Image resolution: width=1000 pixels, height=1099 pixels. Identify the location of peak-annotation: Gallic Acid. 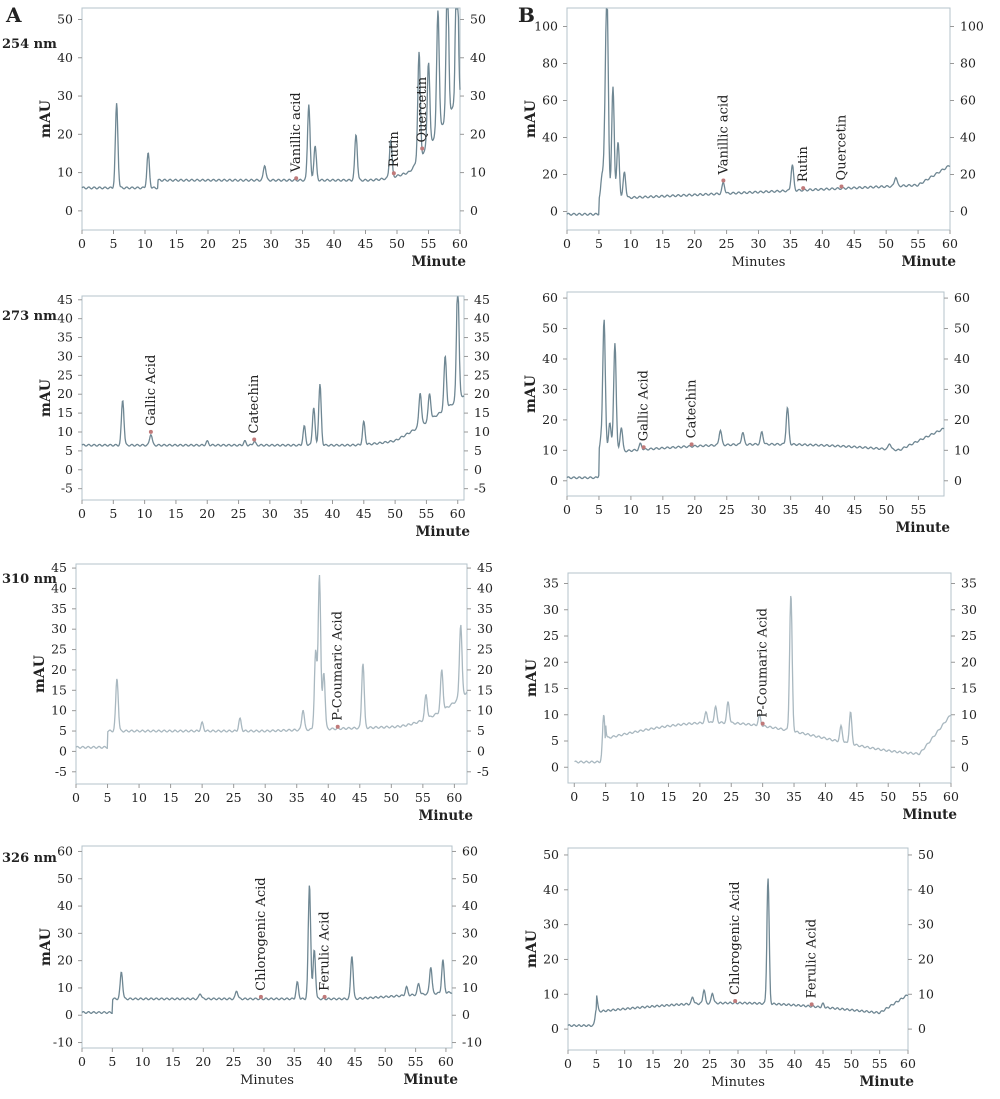
(644, 405).